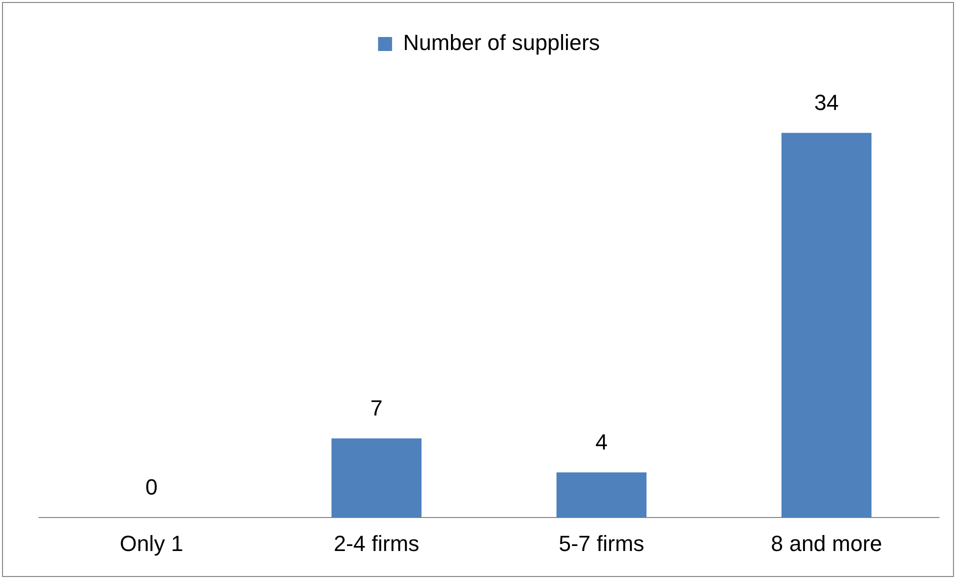 This screenshot has height=581, width=958. I want to click on data-label: 7, so click(376, 407).